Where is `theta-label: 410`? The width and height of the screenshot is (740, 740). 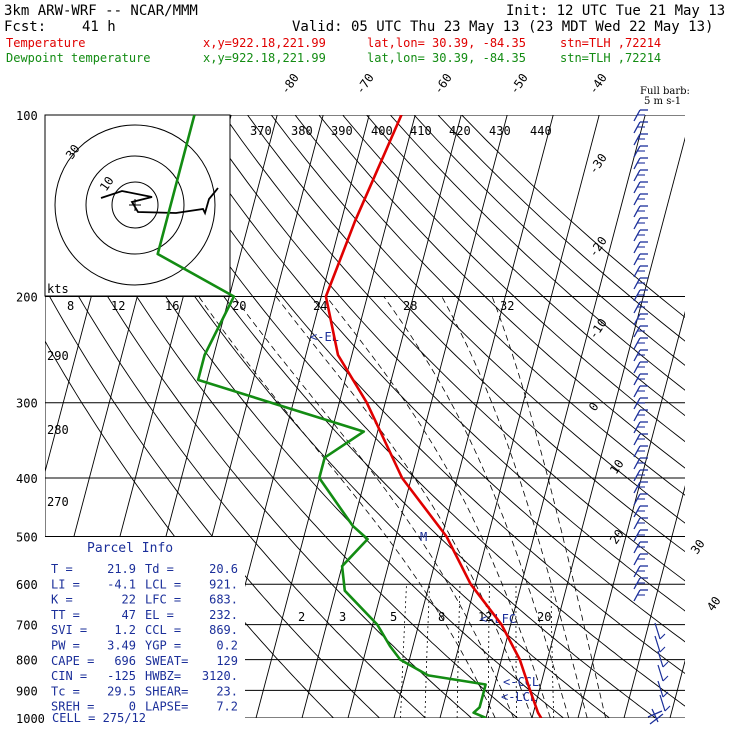 theta-label: 410 is located at coordinates (421, 131).